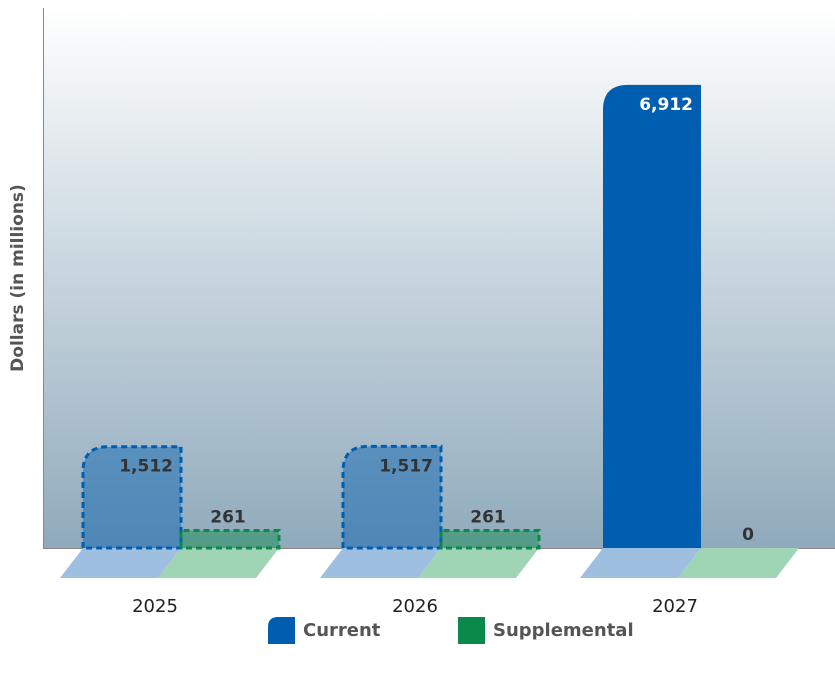 The image size is (835, 673). Describe the element at coordinates (18, 278) in the screenshot. I see `y-axis-label: Dollars (in millions)` at that location.